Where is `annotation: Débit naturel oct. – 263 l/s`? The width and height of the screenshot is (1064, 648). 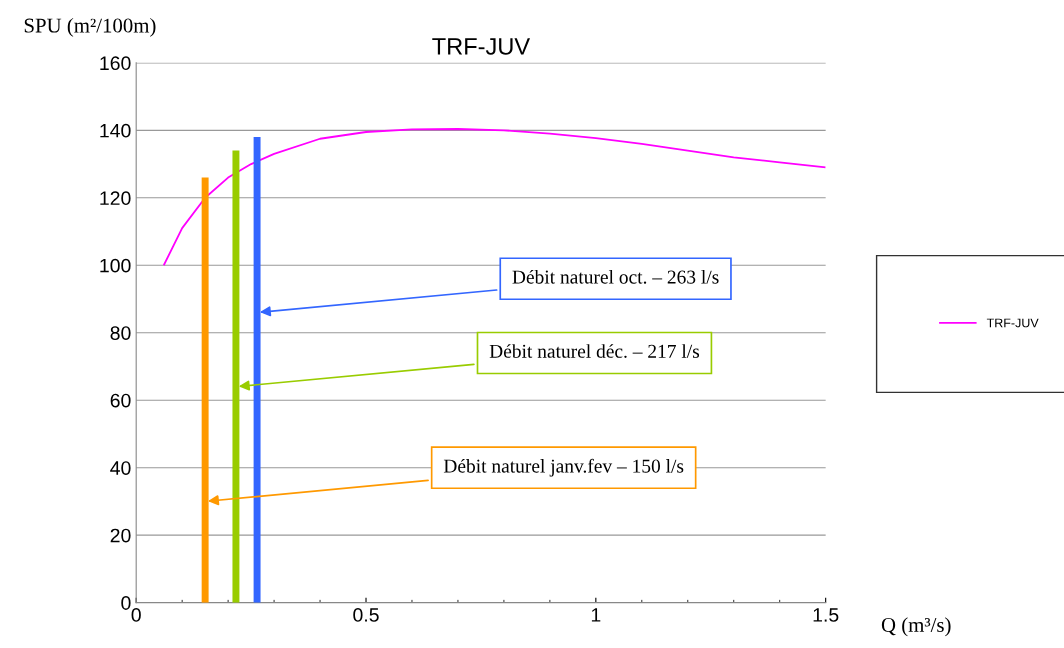
annotation: Débit naturel oct. – 263 l/s is located at coordinates (615, 276).